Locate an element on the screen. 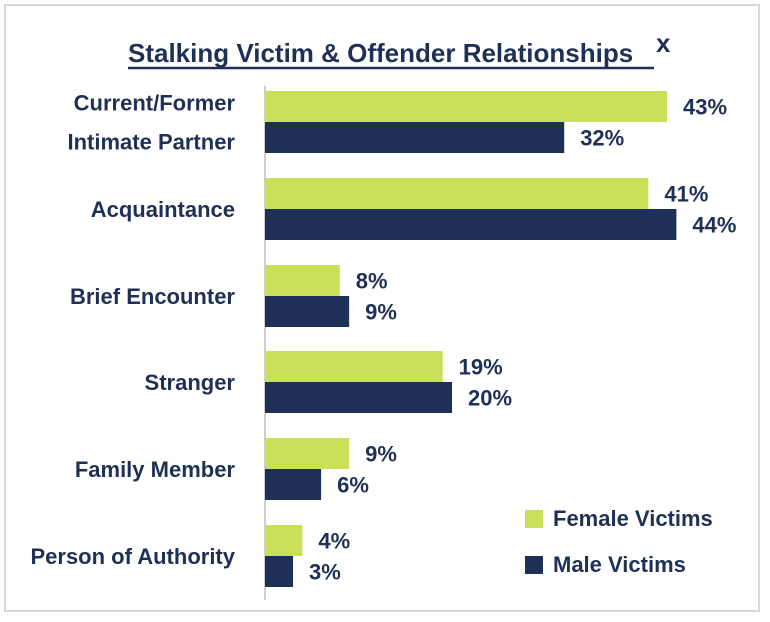 Image resolution: width=770 pixels, height=622 pixels. chart-title: Stalking Victim & Offender Relationships is located at coordinates (380, 53).